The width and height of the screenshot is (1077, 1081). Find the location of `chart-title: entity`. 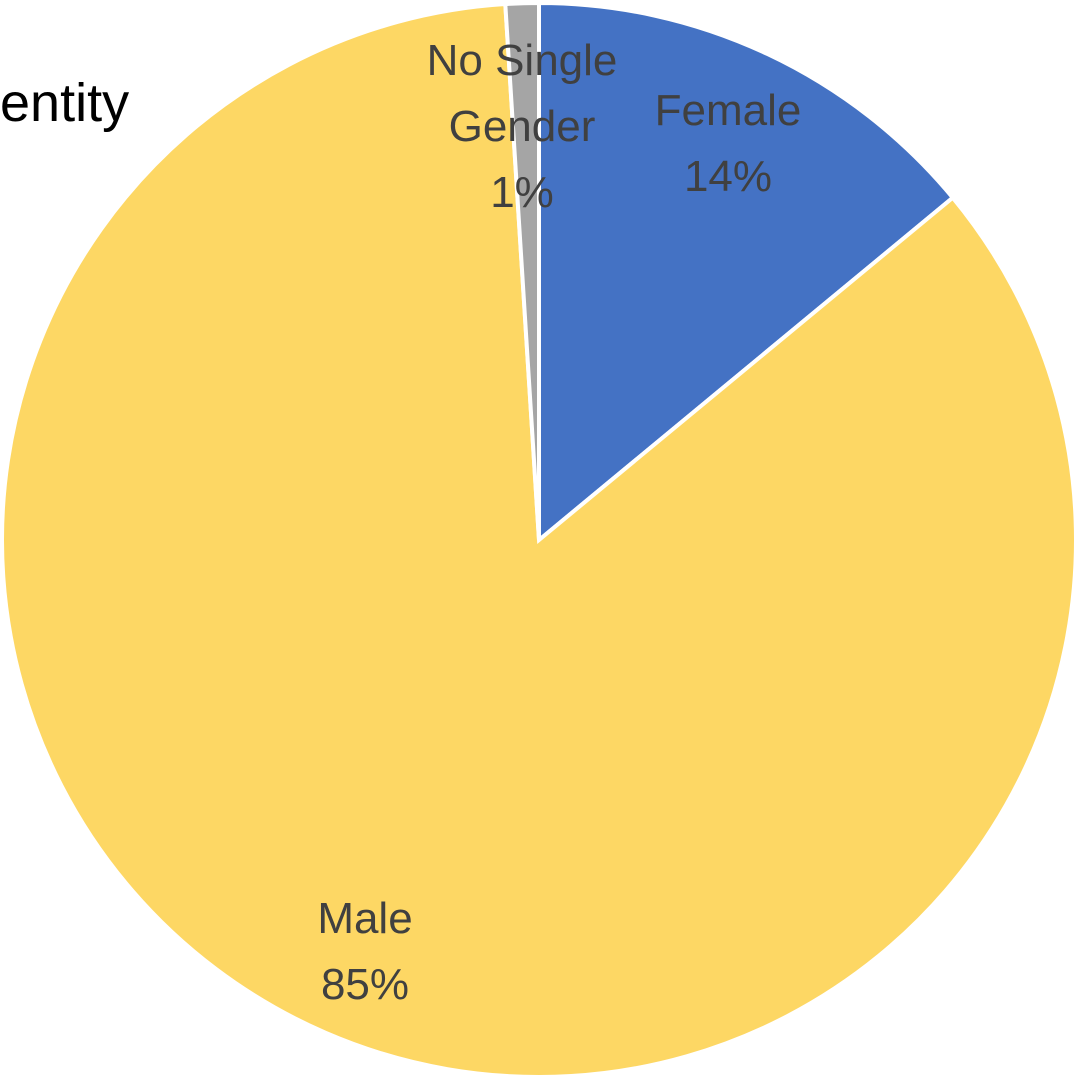

chart-title: entity is located at coordinates (65, 103).